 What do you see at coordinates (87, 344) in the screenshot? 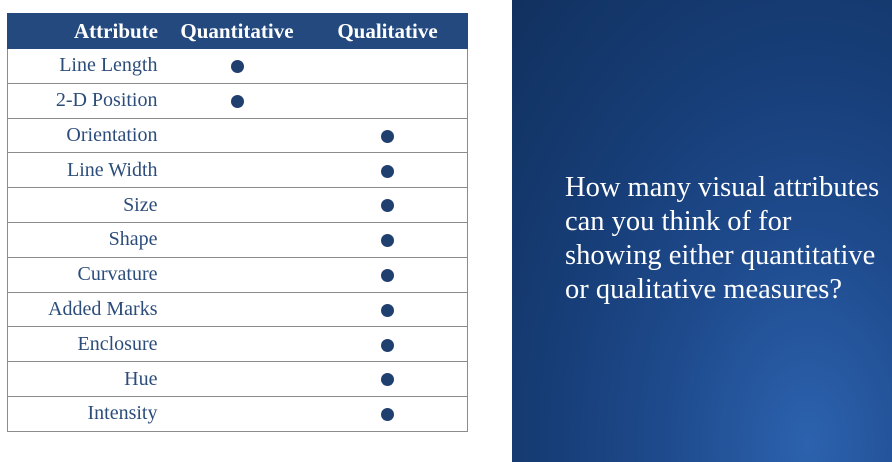
I see `attribute-name: Enclosure` at bounding box center [87, 344].